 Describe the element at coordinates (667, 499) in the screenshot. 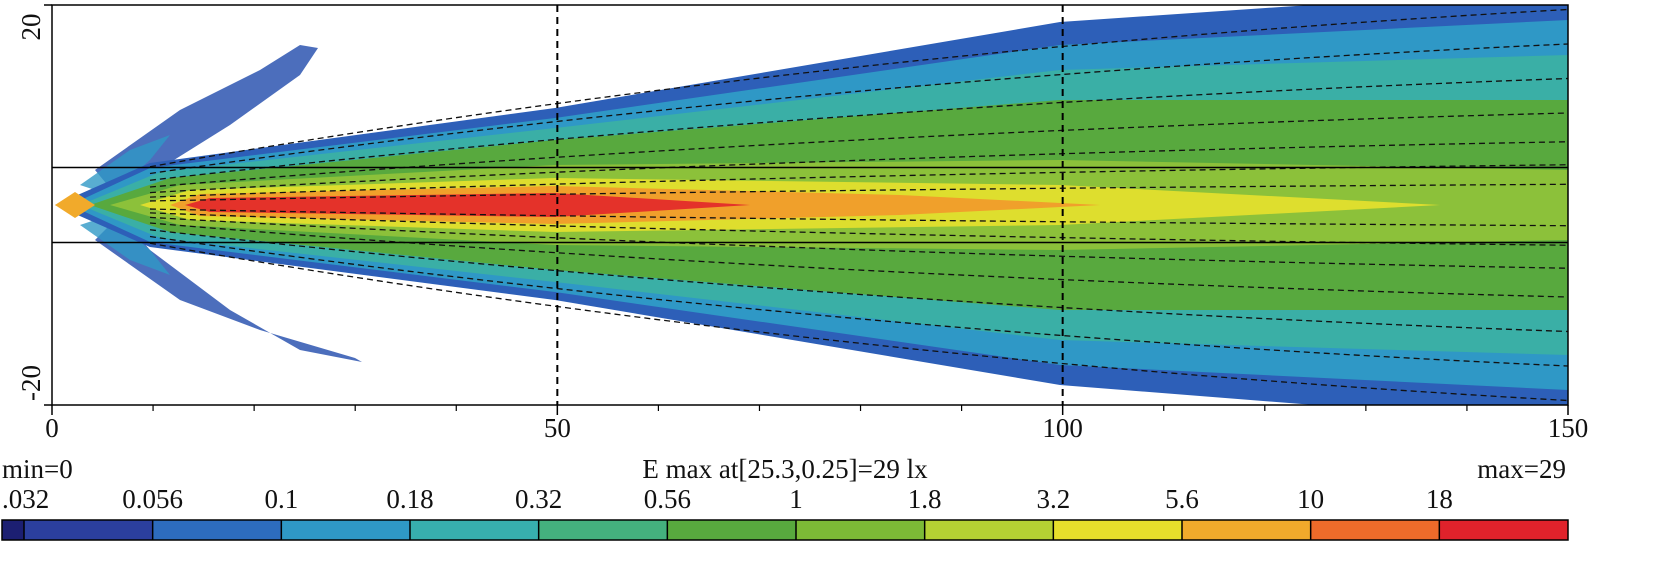

I see `colorbar-label: 0.56` at that location.